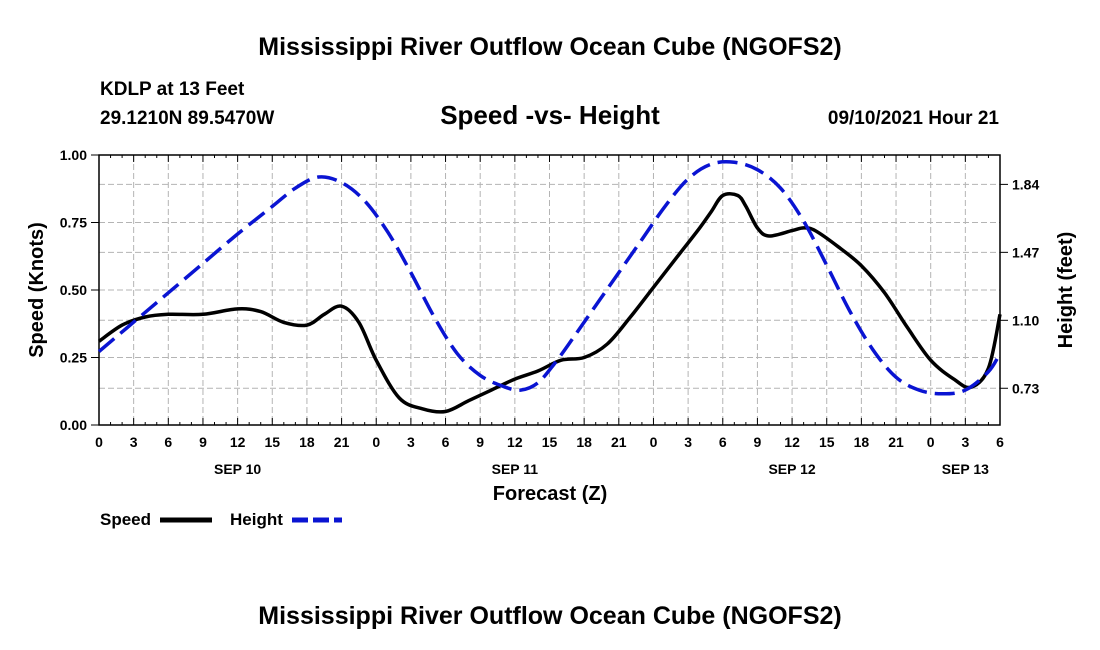 The height and width of the screenshot is (650, 1100). Describe the element at coordinates (1025, 320) in the screenshot. I see `y2-tick-label: 1.10` at that location.